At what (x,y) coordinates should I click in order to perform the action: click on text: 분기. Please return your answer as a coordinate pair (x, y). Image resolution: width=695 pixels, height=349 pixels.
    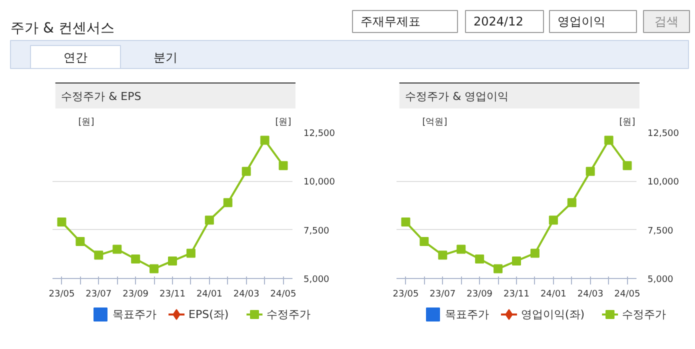
    Looking at the image, I should click on (166, 57).